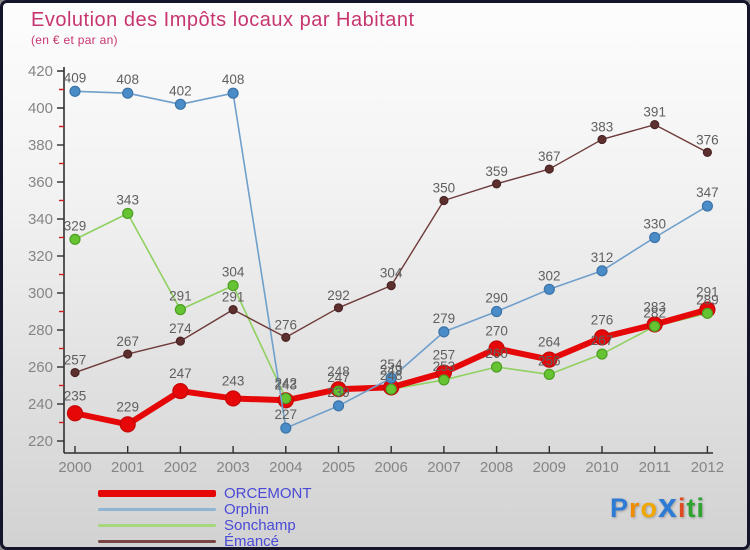  Describe the element at coordinates (549, 467) in the screenshot. I see `x-tick-label: 2009` at that location.